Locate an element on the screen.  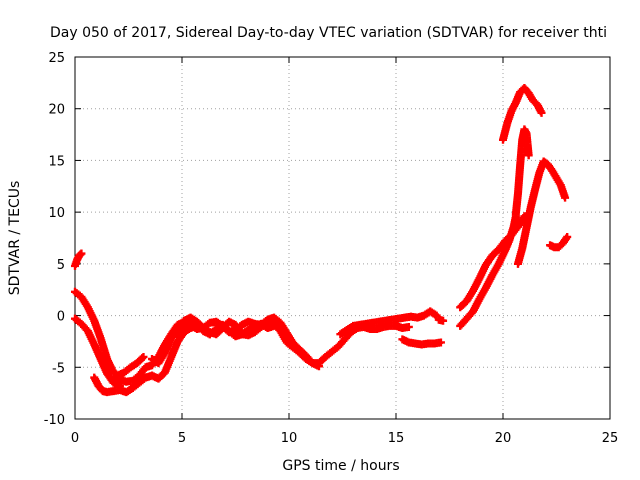
y-tick-label: 15 is located at coordinates (56, 161).